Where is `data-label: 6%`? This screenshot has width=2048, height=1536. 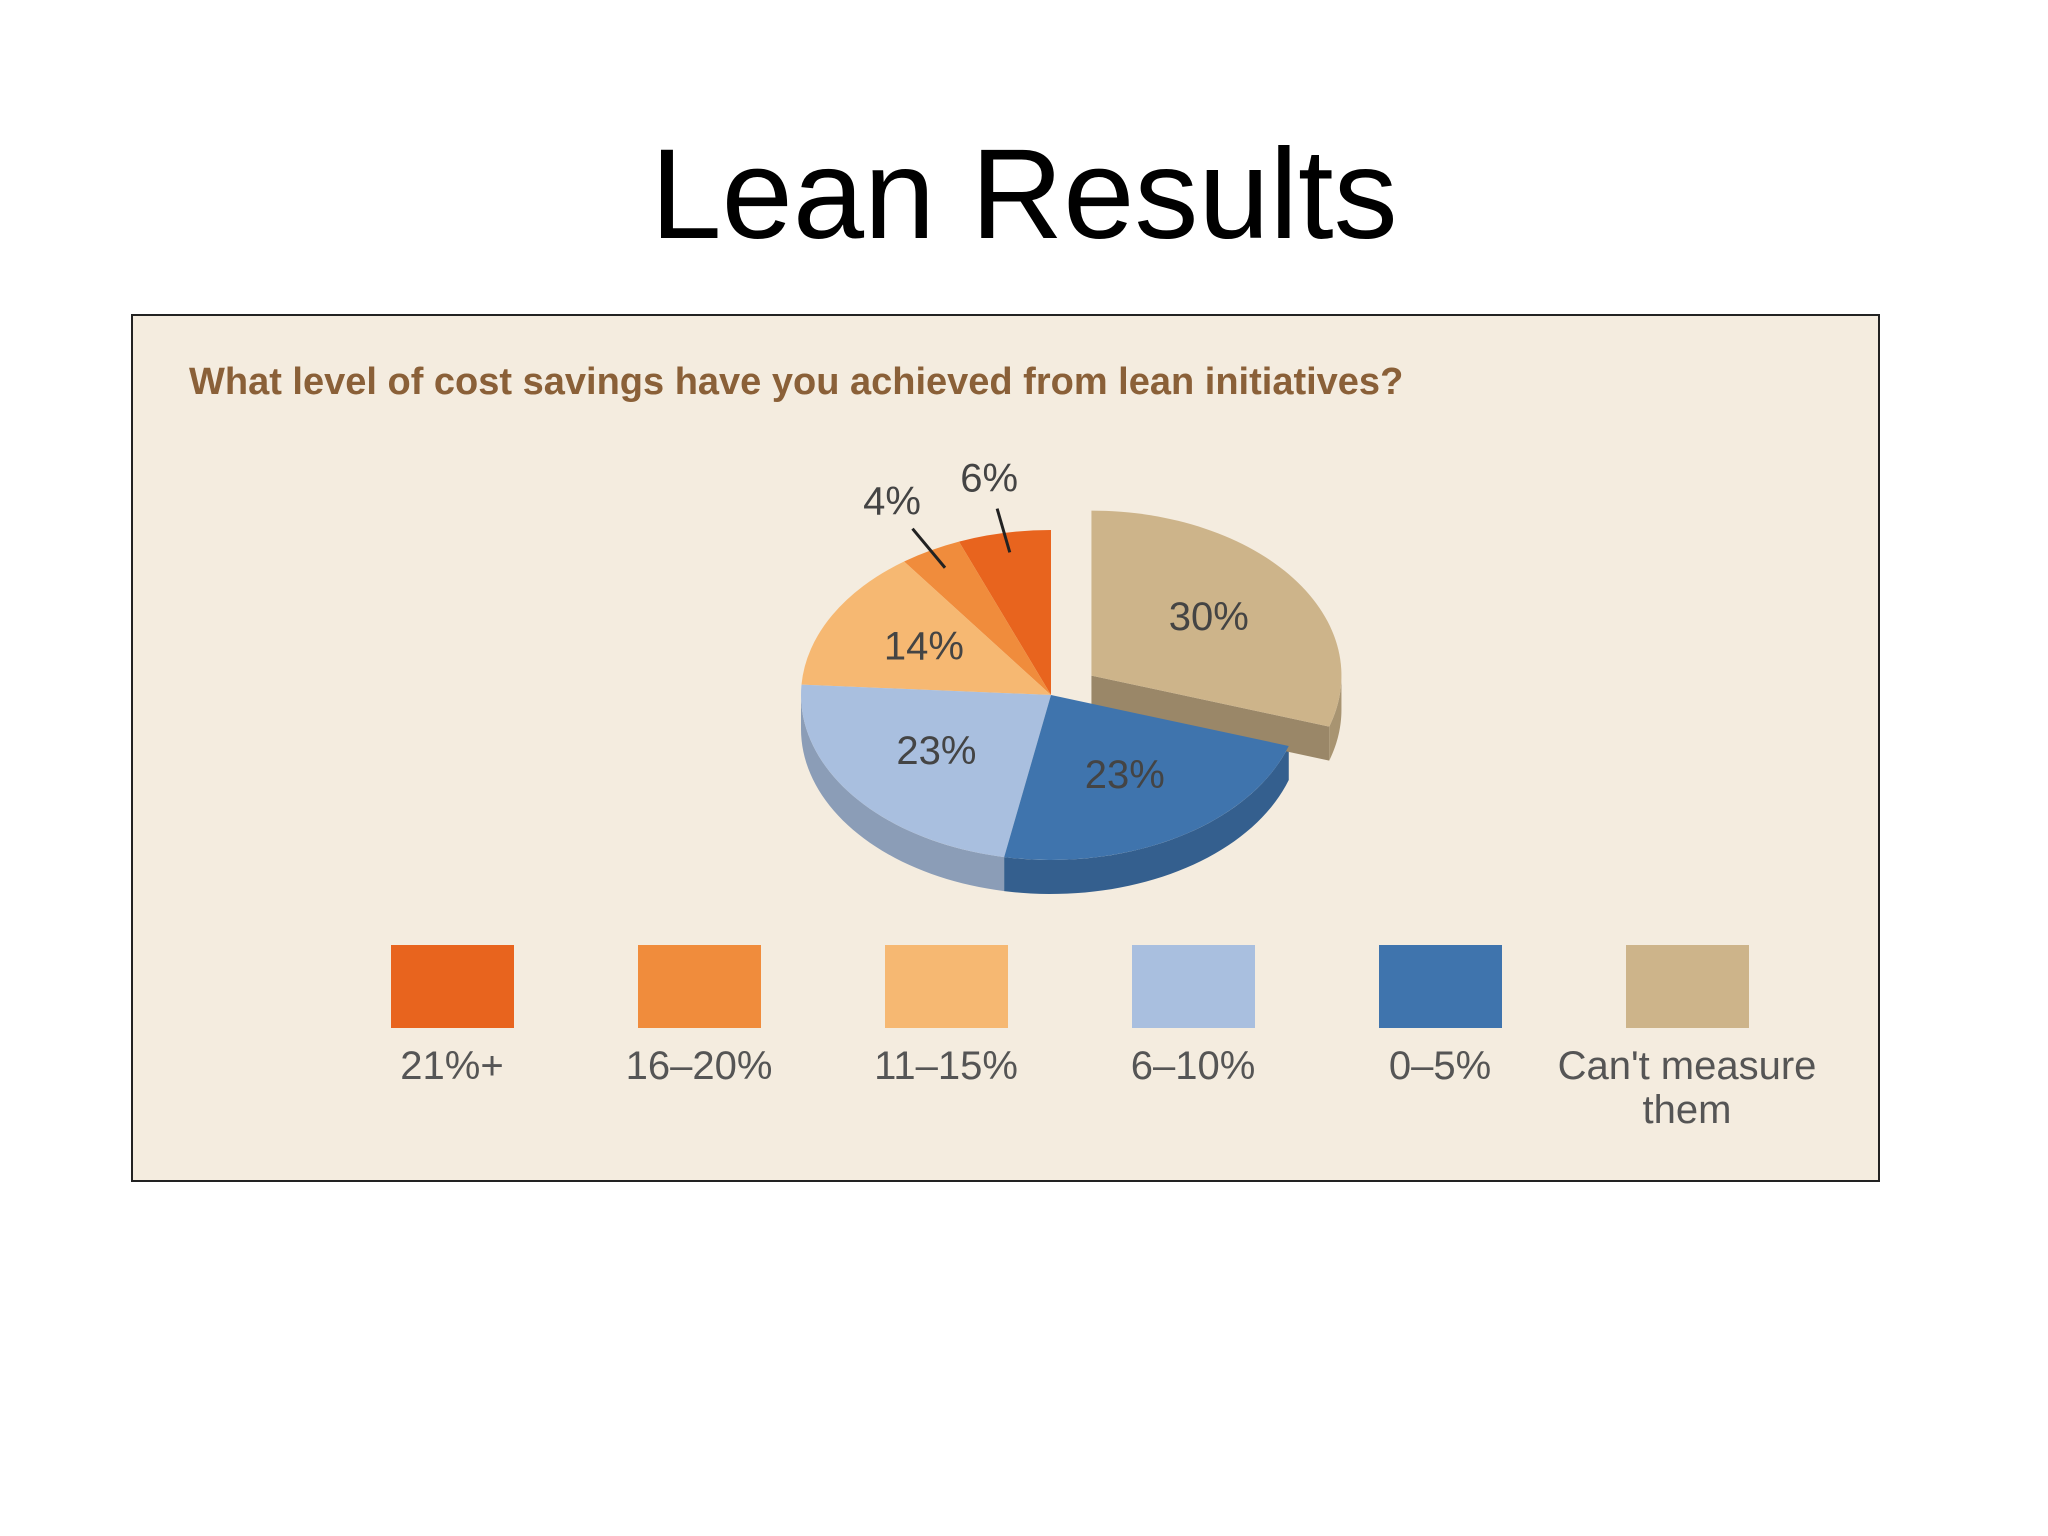 data-label: 6% is located at coordinates (989, 479).